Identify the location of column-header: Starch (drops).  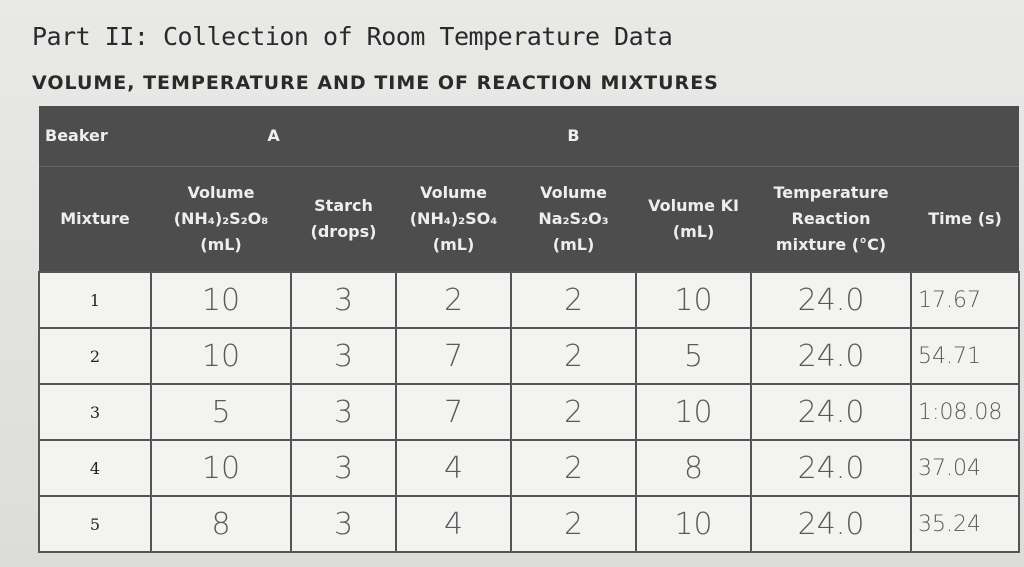
(344, 219).